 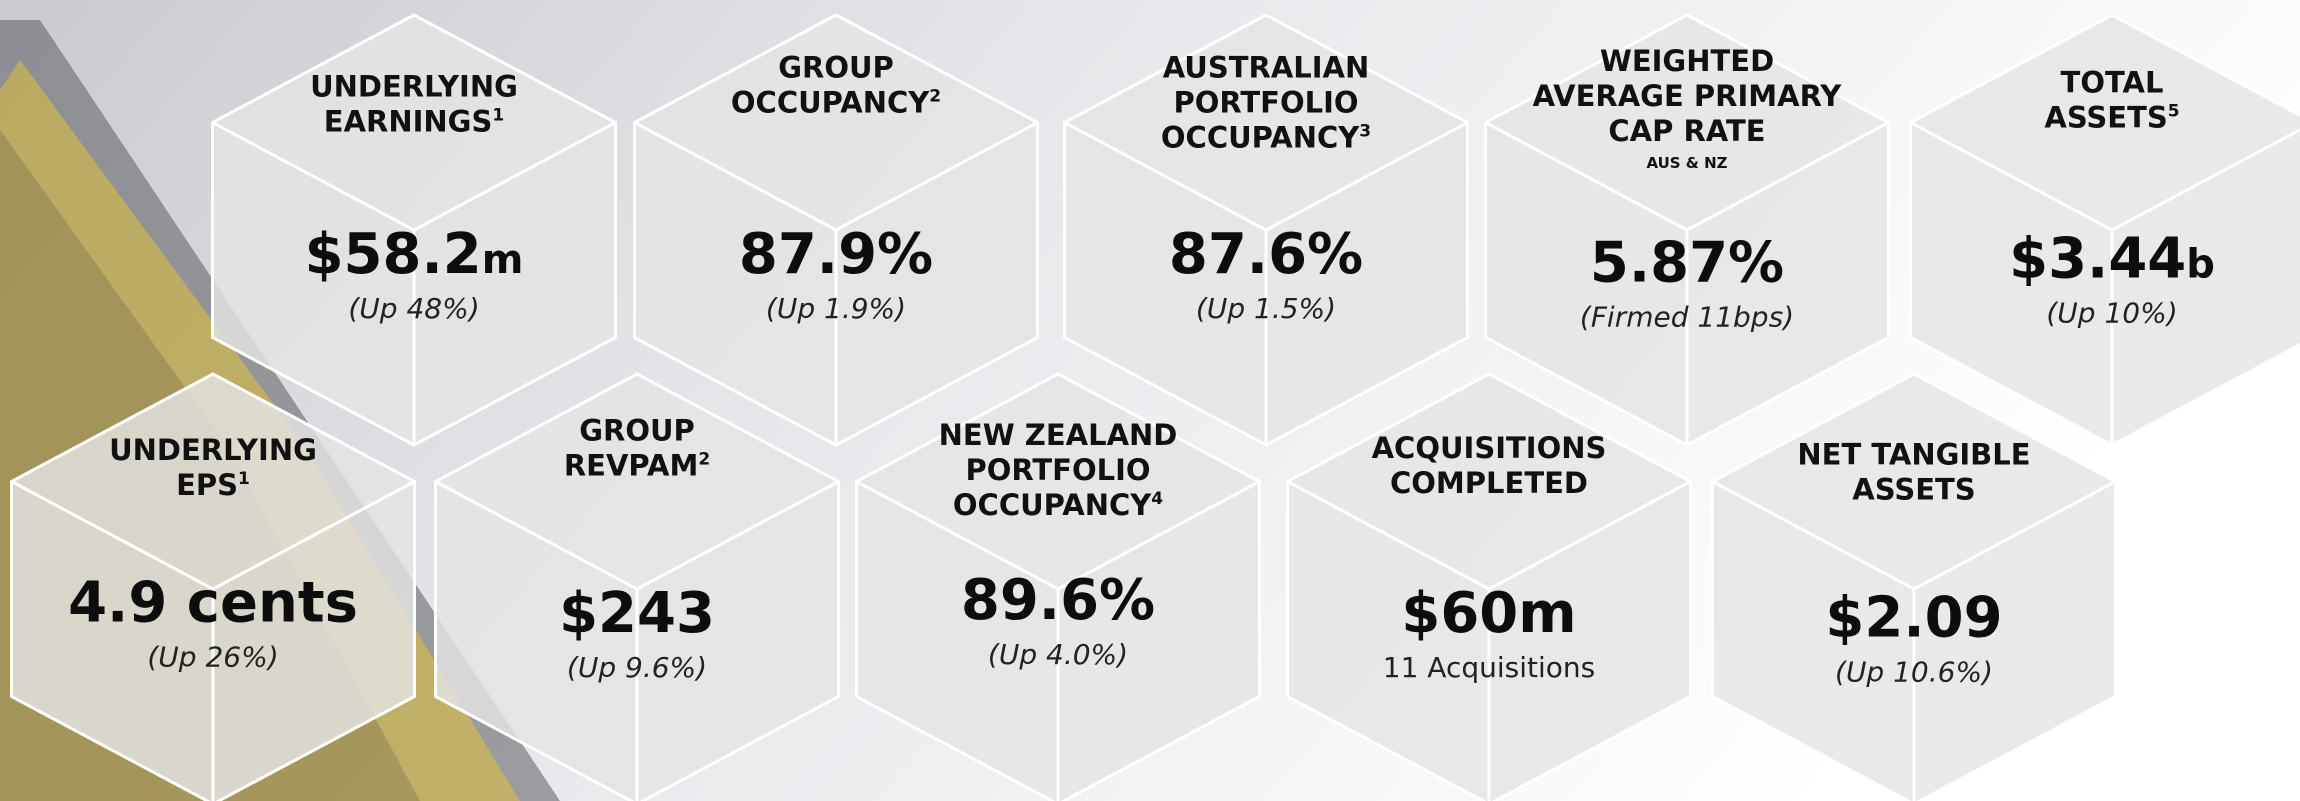 What do you see at coordinates (1266, 308) in the screenshot?
I see `tile-note: (Up 1.5%)` at bounding box center [1266, 308].